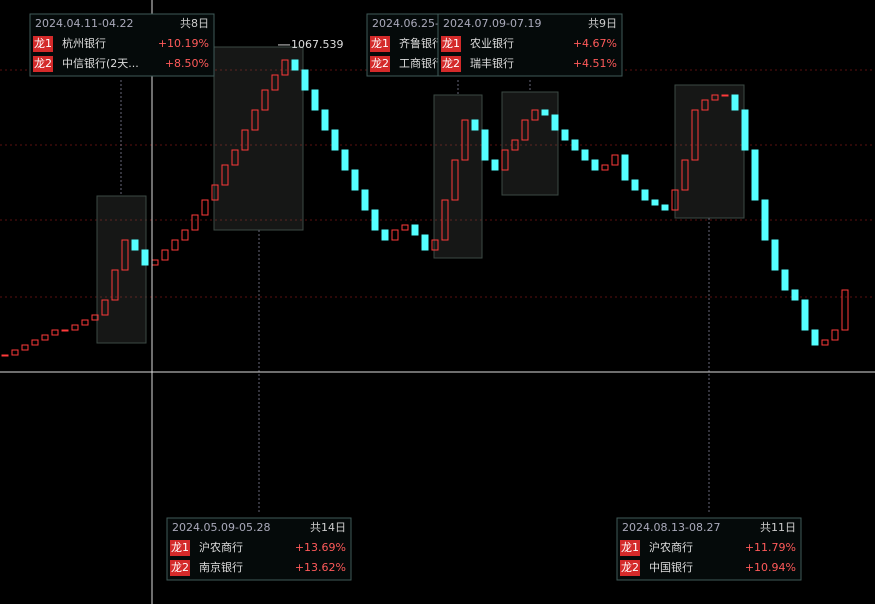 This screenshot has width=875, height=604. What do you see at coordinates (84, 43) in the screenshot?
I see `stock-name: 杭州银行` at bounding box center [84, 43].